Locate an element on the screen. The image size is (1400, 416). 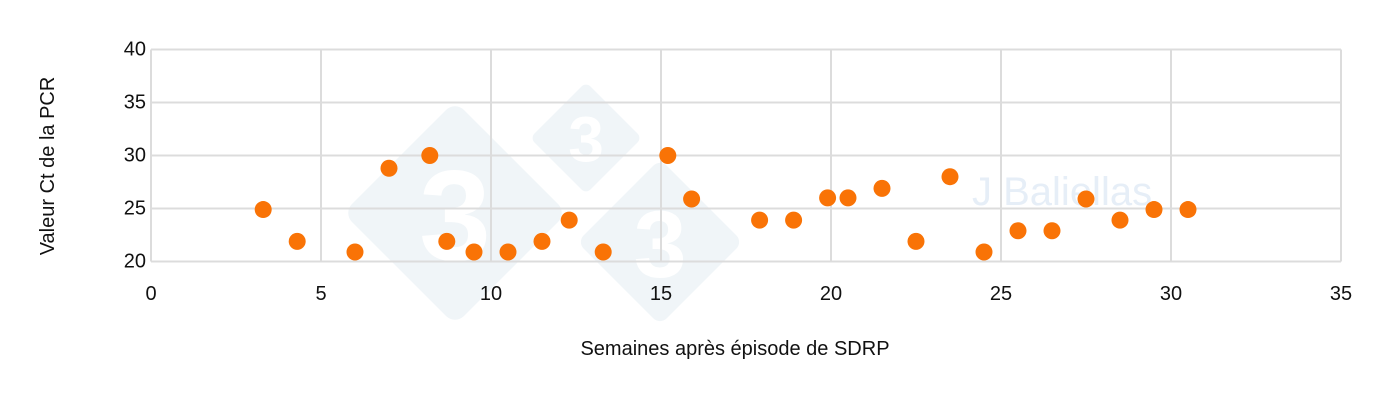
x-tick-label: 15 is located at coordinates (661, 294).